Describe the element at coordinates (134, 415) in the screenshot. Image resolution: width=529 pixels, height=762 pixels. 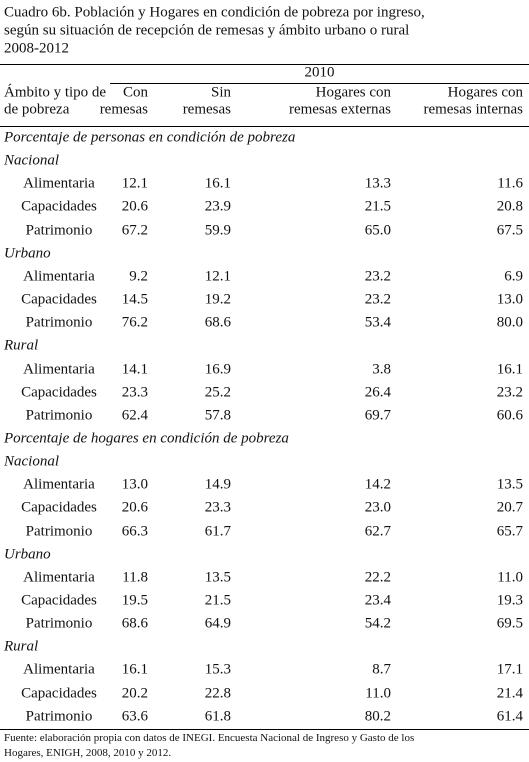
I see `cell-value: 62.4` at that location.